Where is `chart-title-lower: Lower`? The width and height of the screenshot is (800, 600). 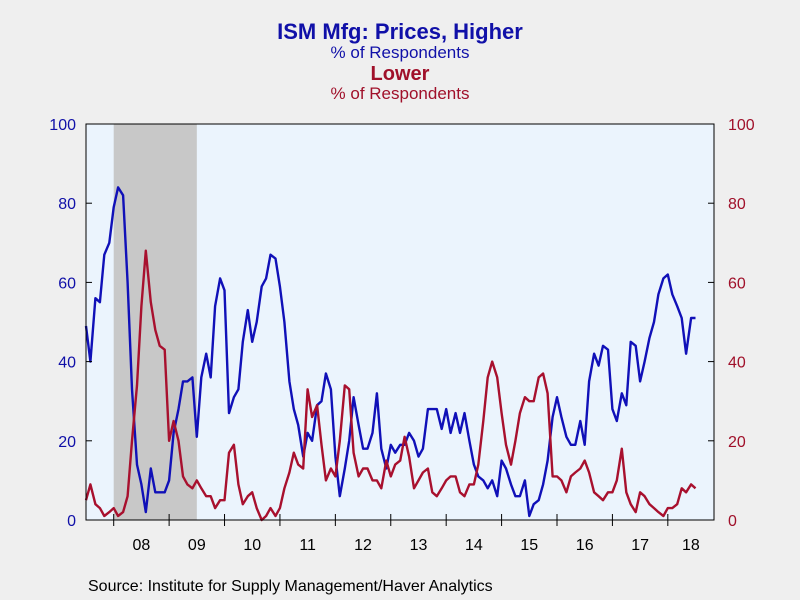 chart-title-lower: Lower is located at coordinates (400, 74).